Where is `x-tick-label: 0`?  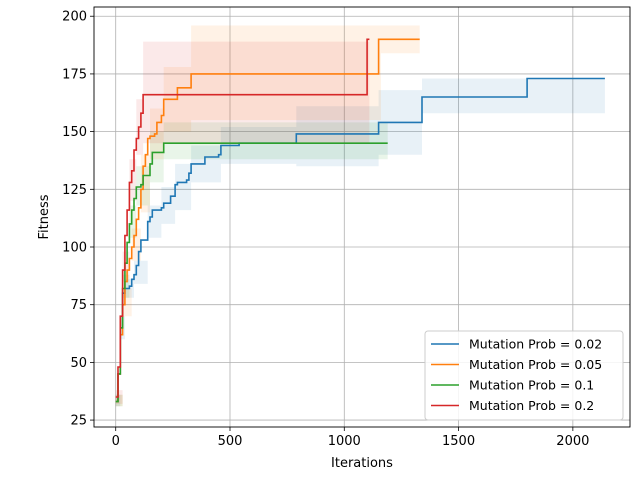 x-tick-label: 0 is located at coordinates (116, 441).